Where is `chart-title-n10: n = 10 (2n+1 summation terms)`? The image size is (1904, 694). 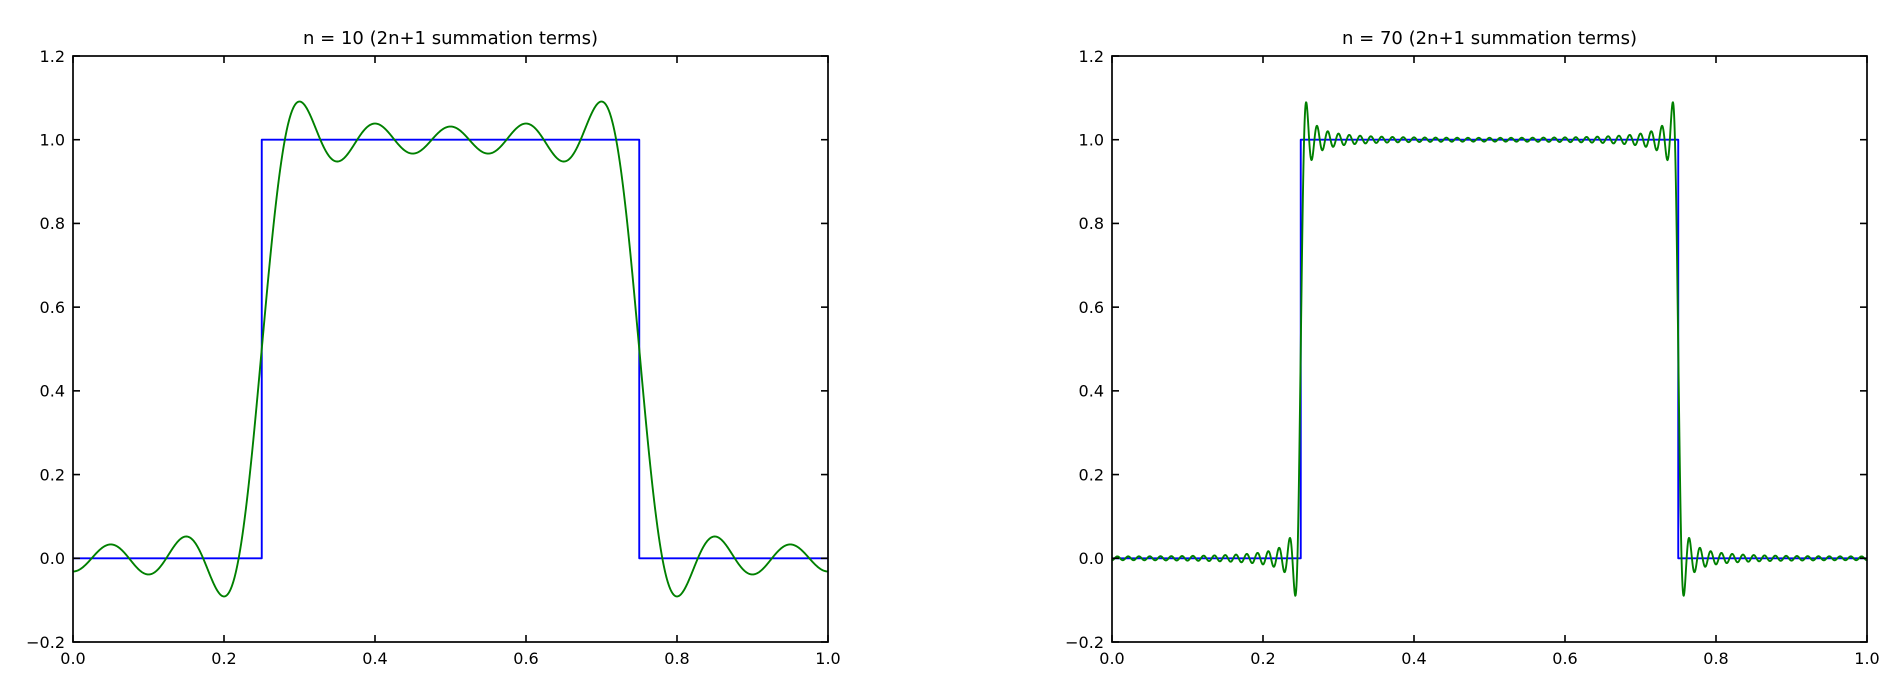 chart-title-n10: n = 10 (2n+1 summation terms) is located at coordinates (450, 38).